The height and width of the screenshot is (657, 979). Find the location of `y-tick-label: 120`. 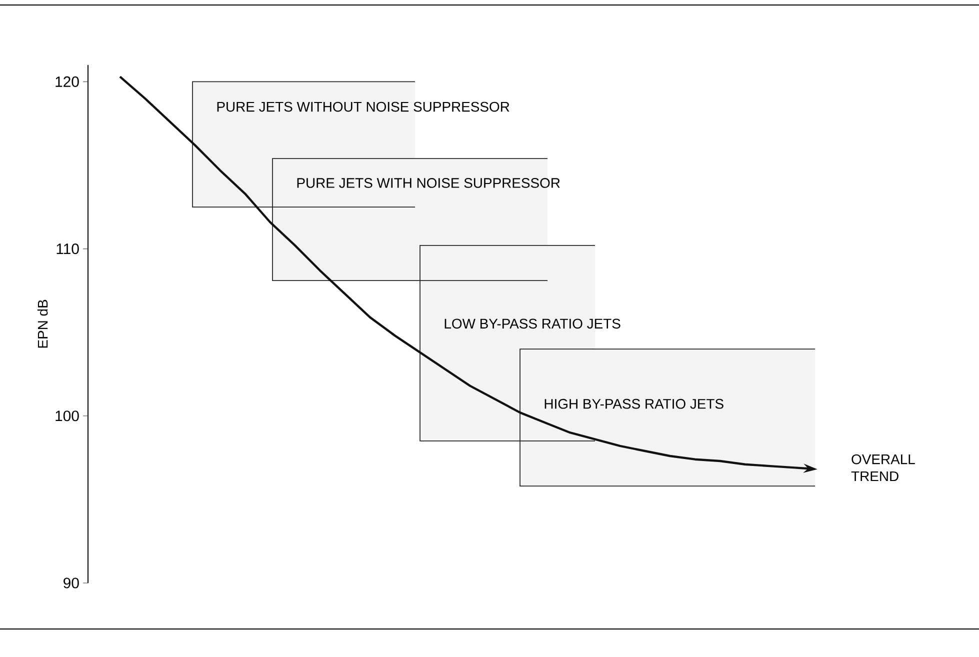

y-tick-label: 120 is located at coordinates (67, 81).